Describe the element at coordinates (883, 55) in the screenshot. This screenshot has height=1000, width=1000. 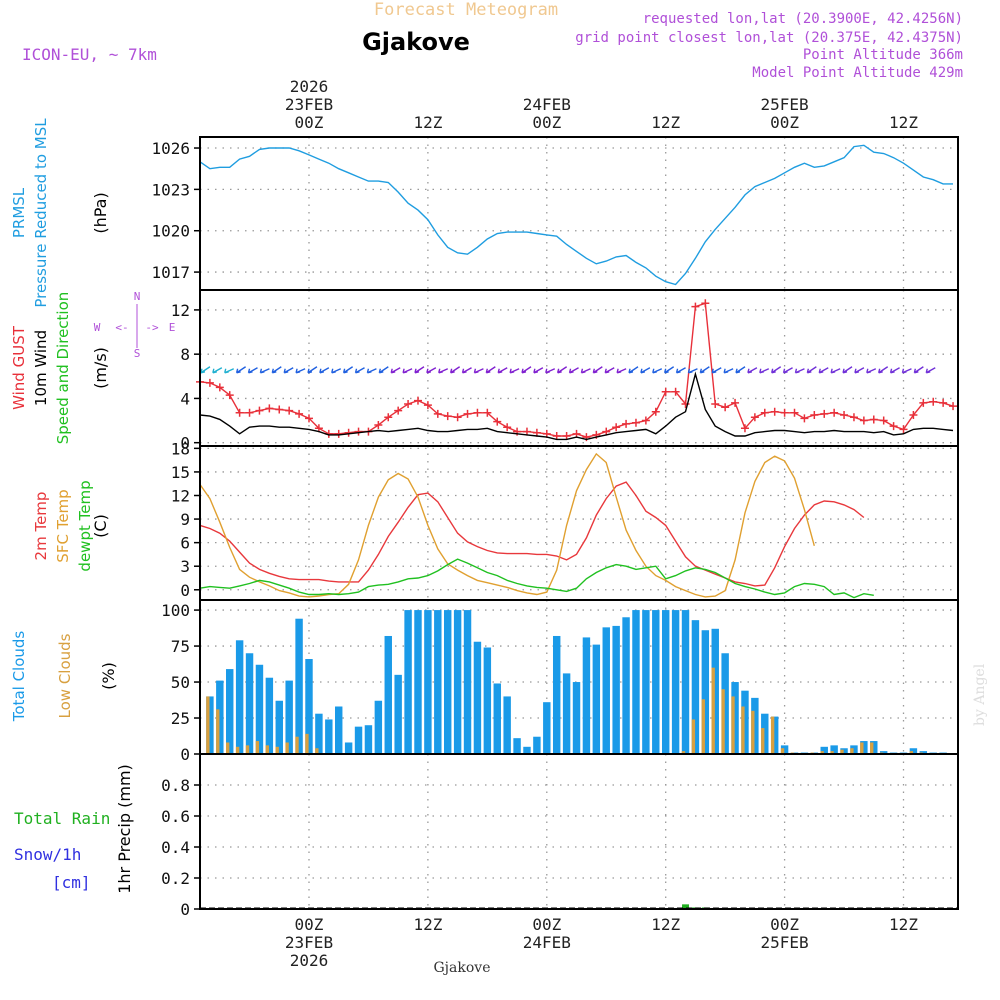
I see `point-altitude: Point Altitude 366m` at that location.